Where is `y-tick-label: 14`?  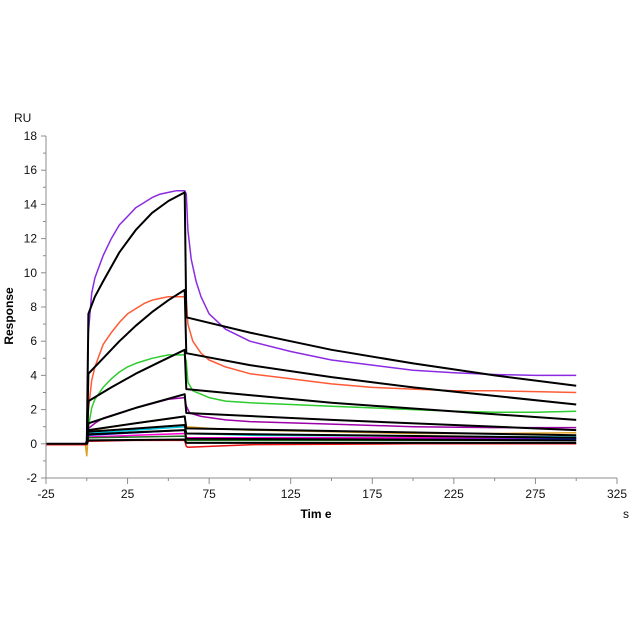
y-tick-label: 14 is located at coordinates (31, 204).